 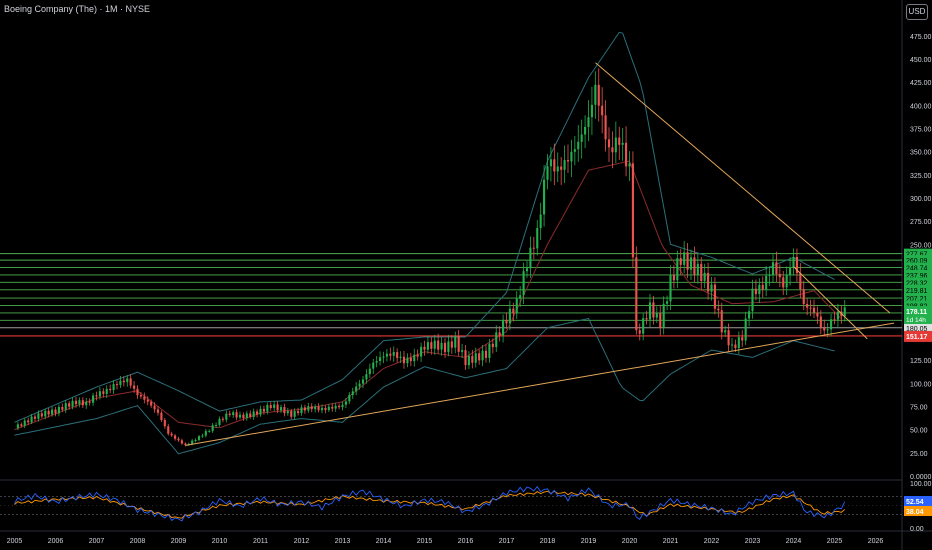 What do you see at coordinates (507, 541) in the screenshot?
I see `time-tick-label: 2017` at bounding box center [507, 541].